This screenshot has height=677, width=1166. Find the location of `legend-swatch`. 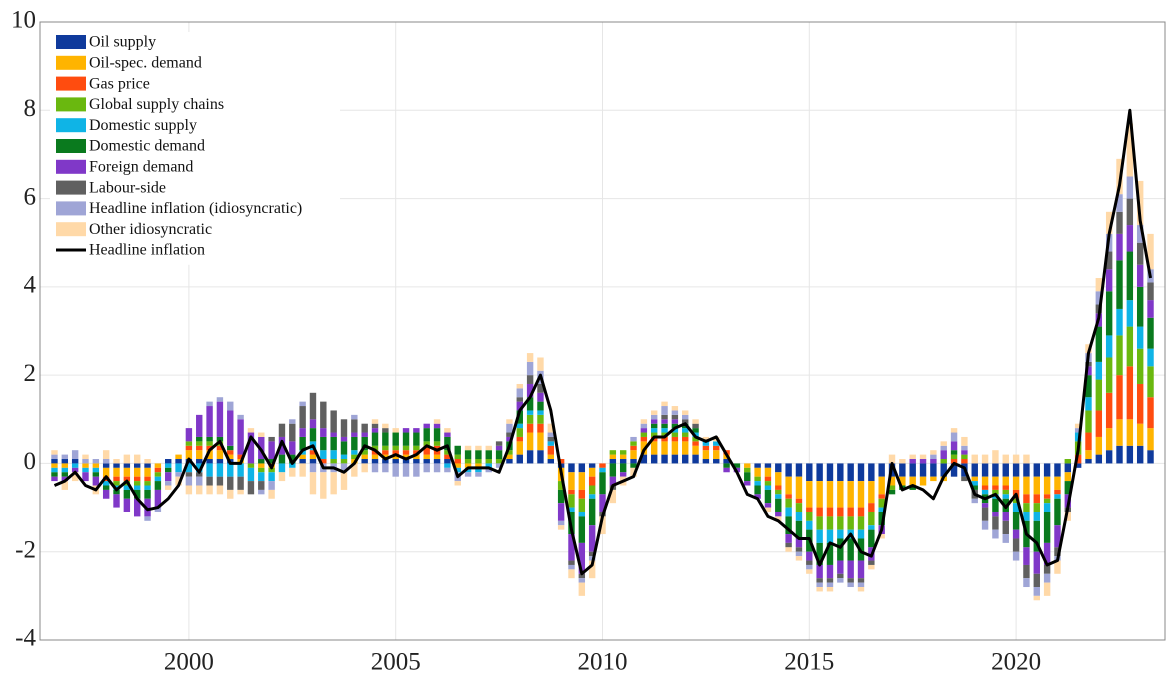

legend-swatch is located at coordinates (71, 229).